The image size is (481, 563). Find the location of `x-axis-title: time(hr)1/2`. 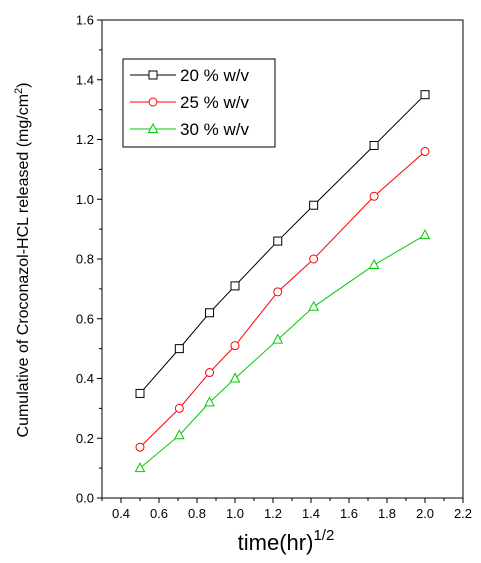

x-axis-title: time(hr)1/2 is located at coordinates (286, 541).